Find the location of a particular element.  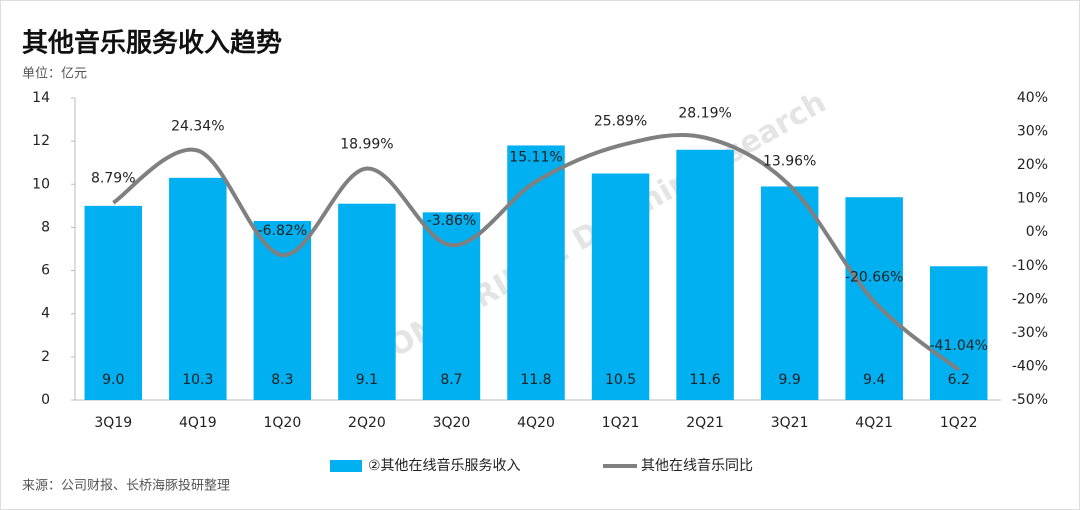

bar-value-label: 10.5 is located at coordinates (620, 380).